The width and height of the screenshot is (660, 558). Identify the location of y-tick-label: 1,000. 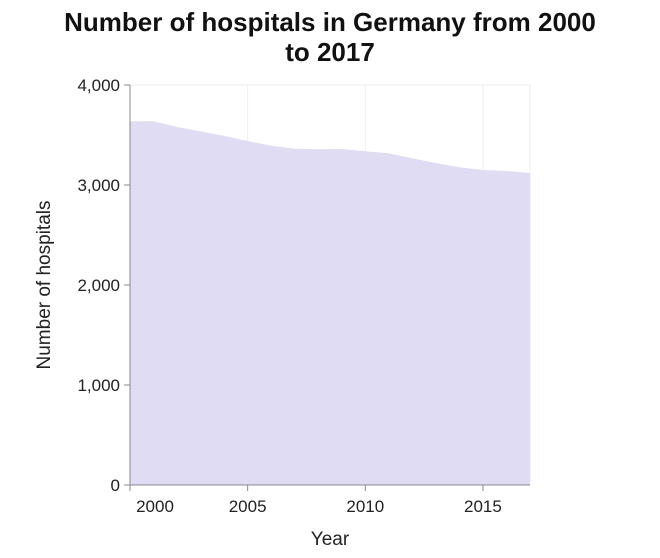
(98, 385).